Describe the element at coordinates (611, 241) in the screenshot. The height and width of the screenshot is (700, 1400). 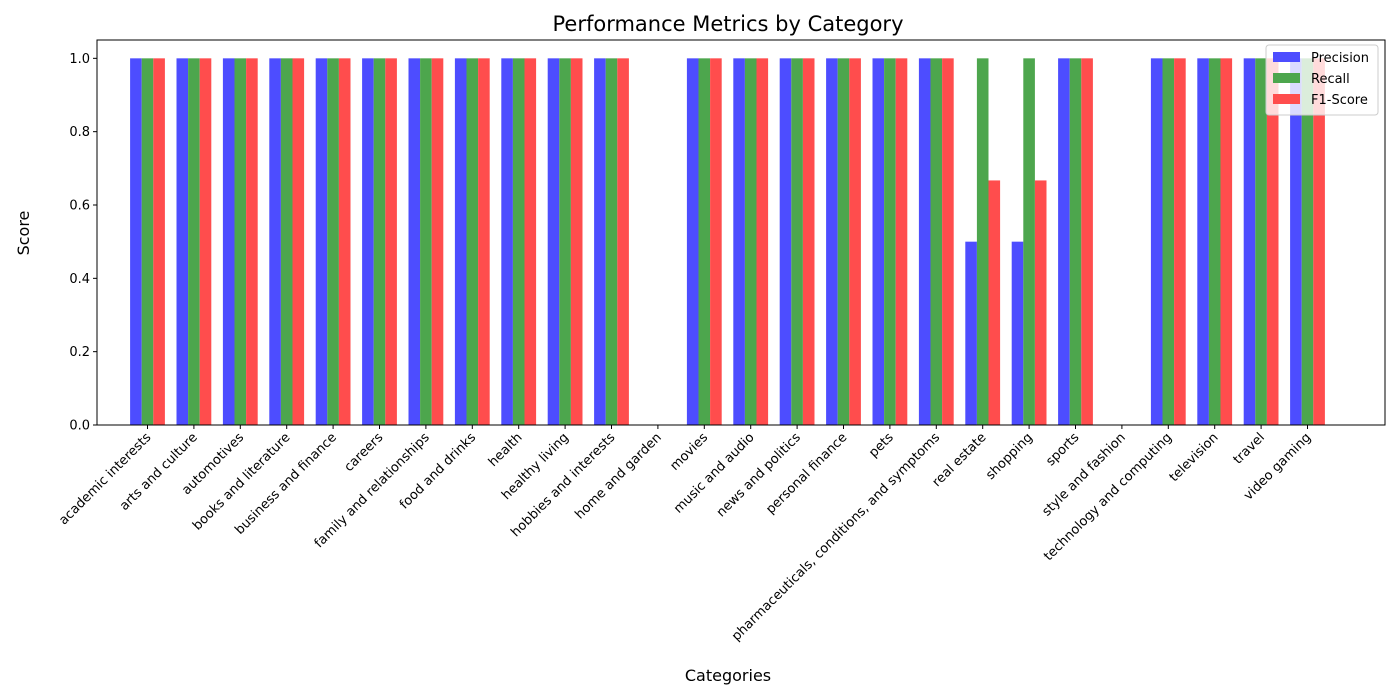
I see `bar-recall-hobbies-and-interests` at that location.